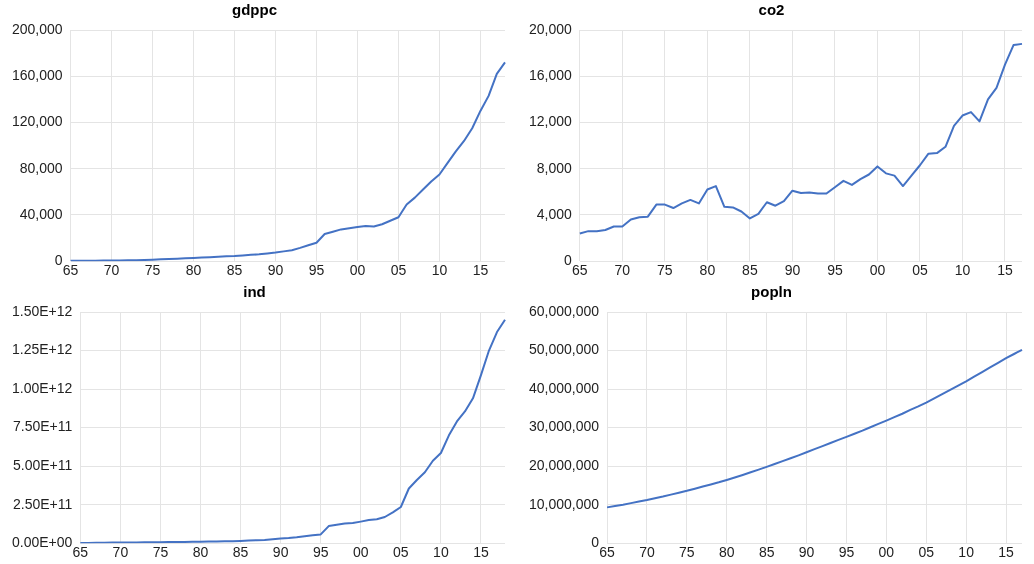 Image resolution: width=1034 pixels, height=564 pixels. Describe the element at coordinates (550, 28) in the screenshot. I see `y-tick-label: 20,000` at that location.